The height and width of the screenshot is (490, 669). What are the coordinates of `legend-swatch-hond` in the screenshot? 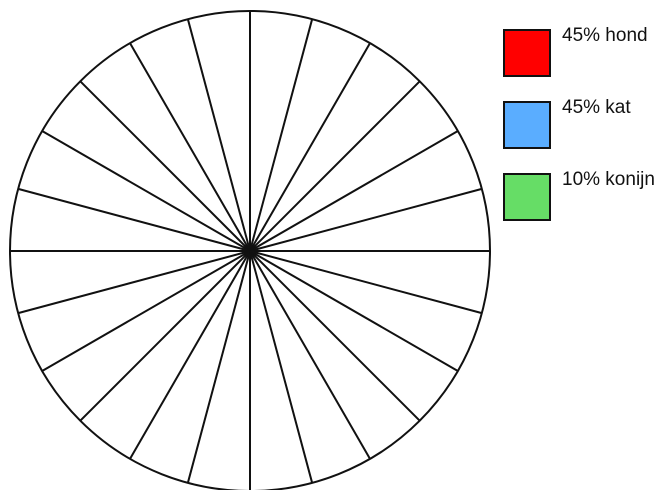 It's located at (527, 53).